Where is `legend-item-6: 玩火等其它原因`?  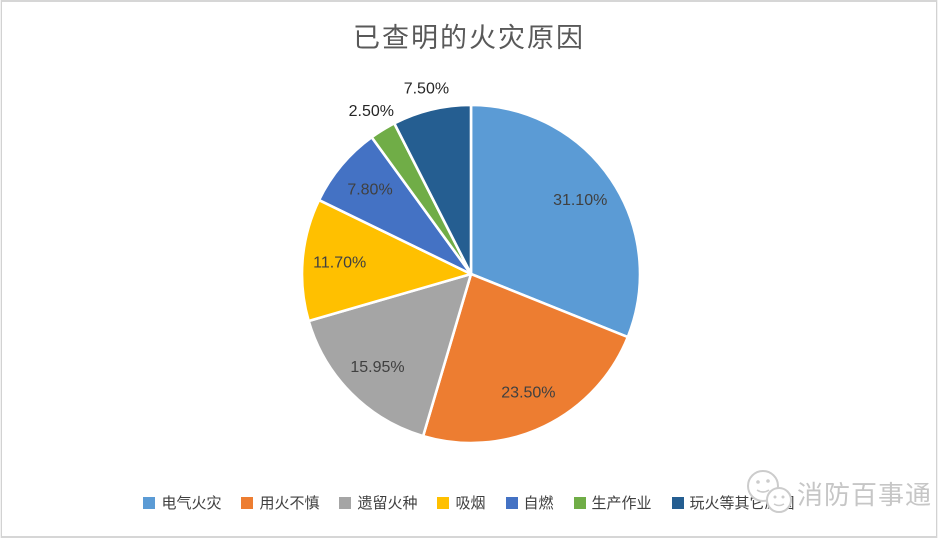 legend-item-6: 玩火等其它原因 is located at coordinates (733, 502).